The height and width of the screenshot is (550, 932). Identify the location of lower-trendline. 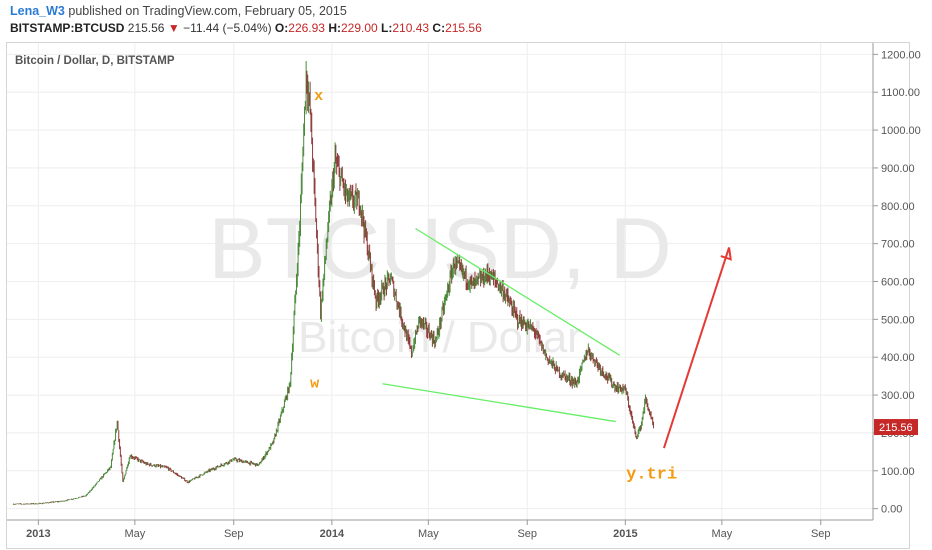
(499, 403).